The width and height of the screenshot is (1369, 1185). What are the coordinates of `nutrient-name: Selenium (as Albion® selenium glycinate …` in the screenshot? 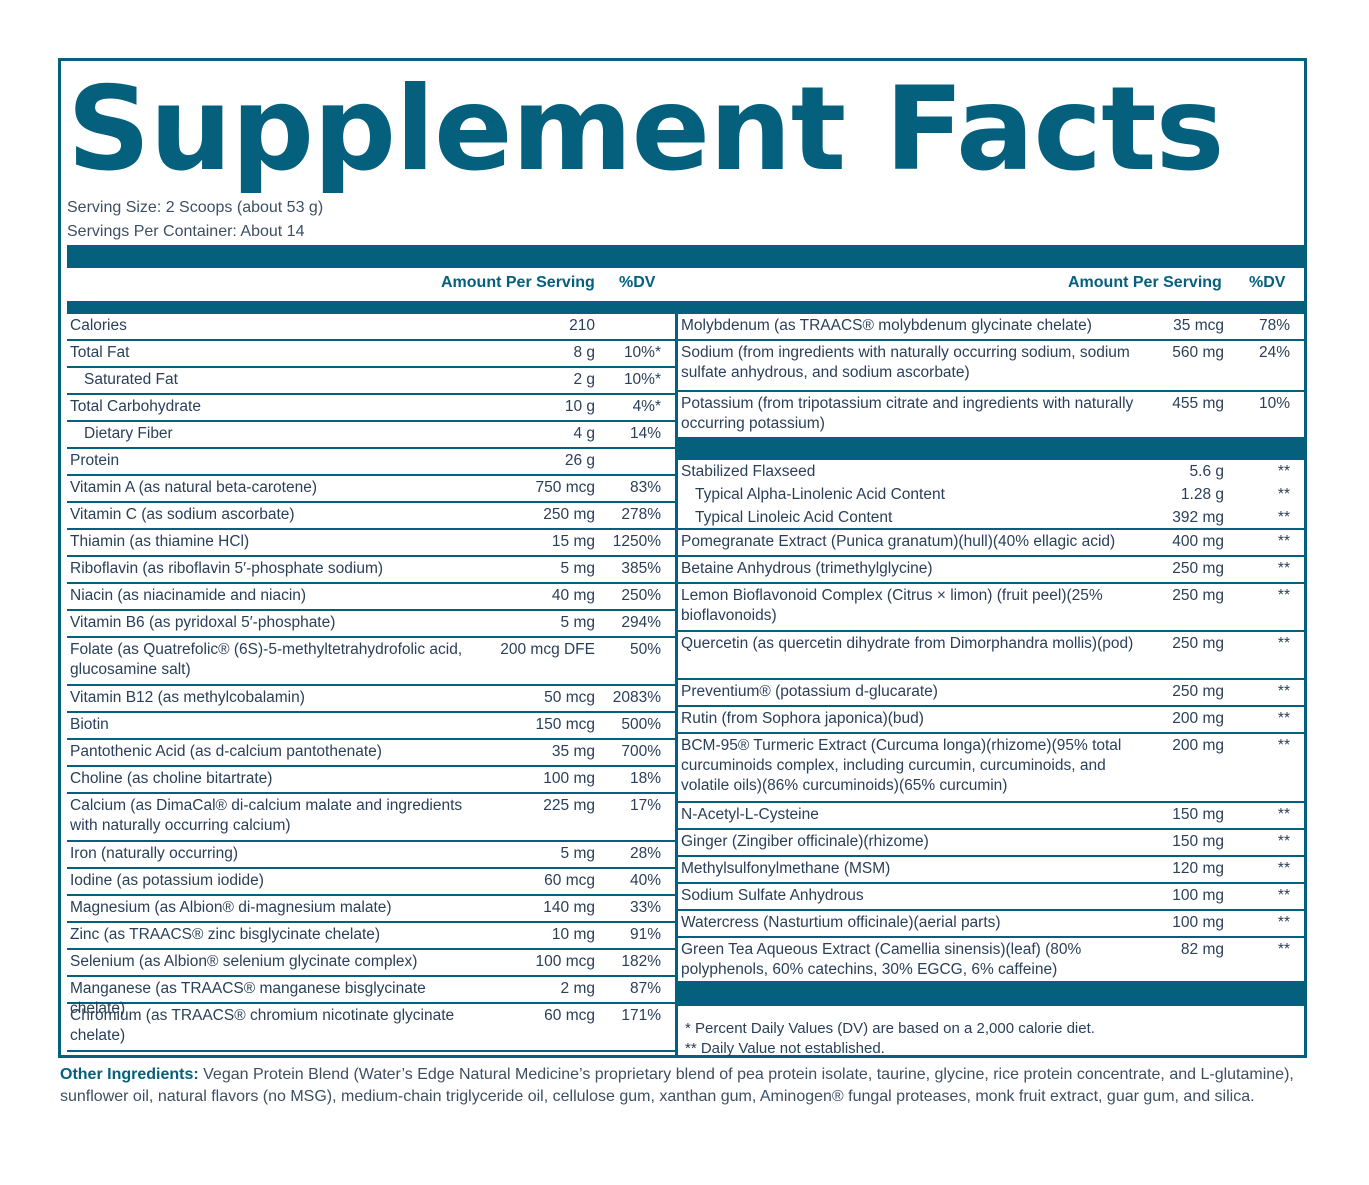 It's located at (244, 961).